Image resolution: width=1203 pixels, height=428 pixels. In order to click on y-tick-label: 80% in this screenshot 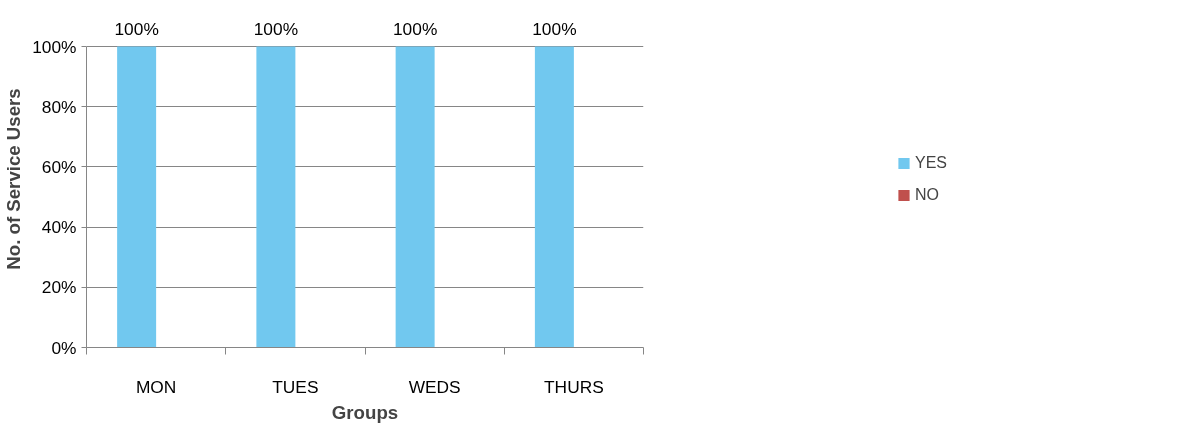, I will do `click(59, 106)`.